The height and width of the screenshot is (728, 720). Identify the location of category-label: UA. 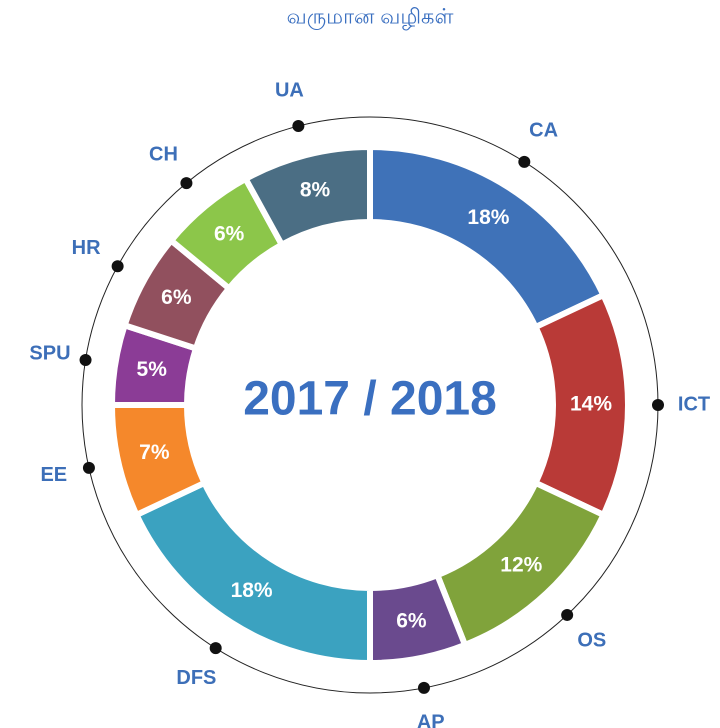
(289, 90).